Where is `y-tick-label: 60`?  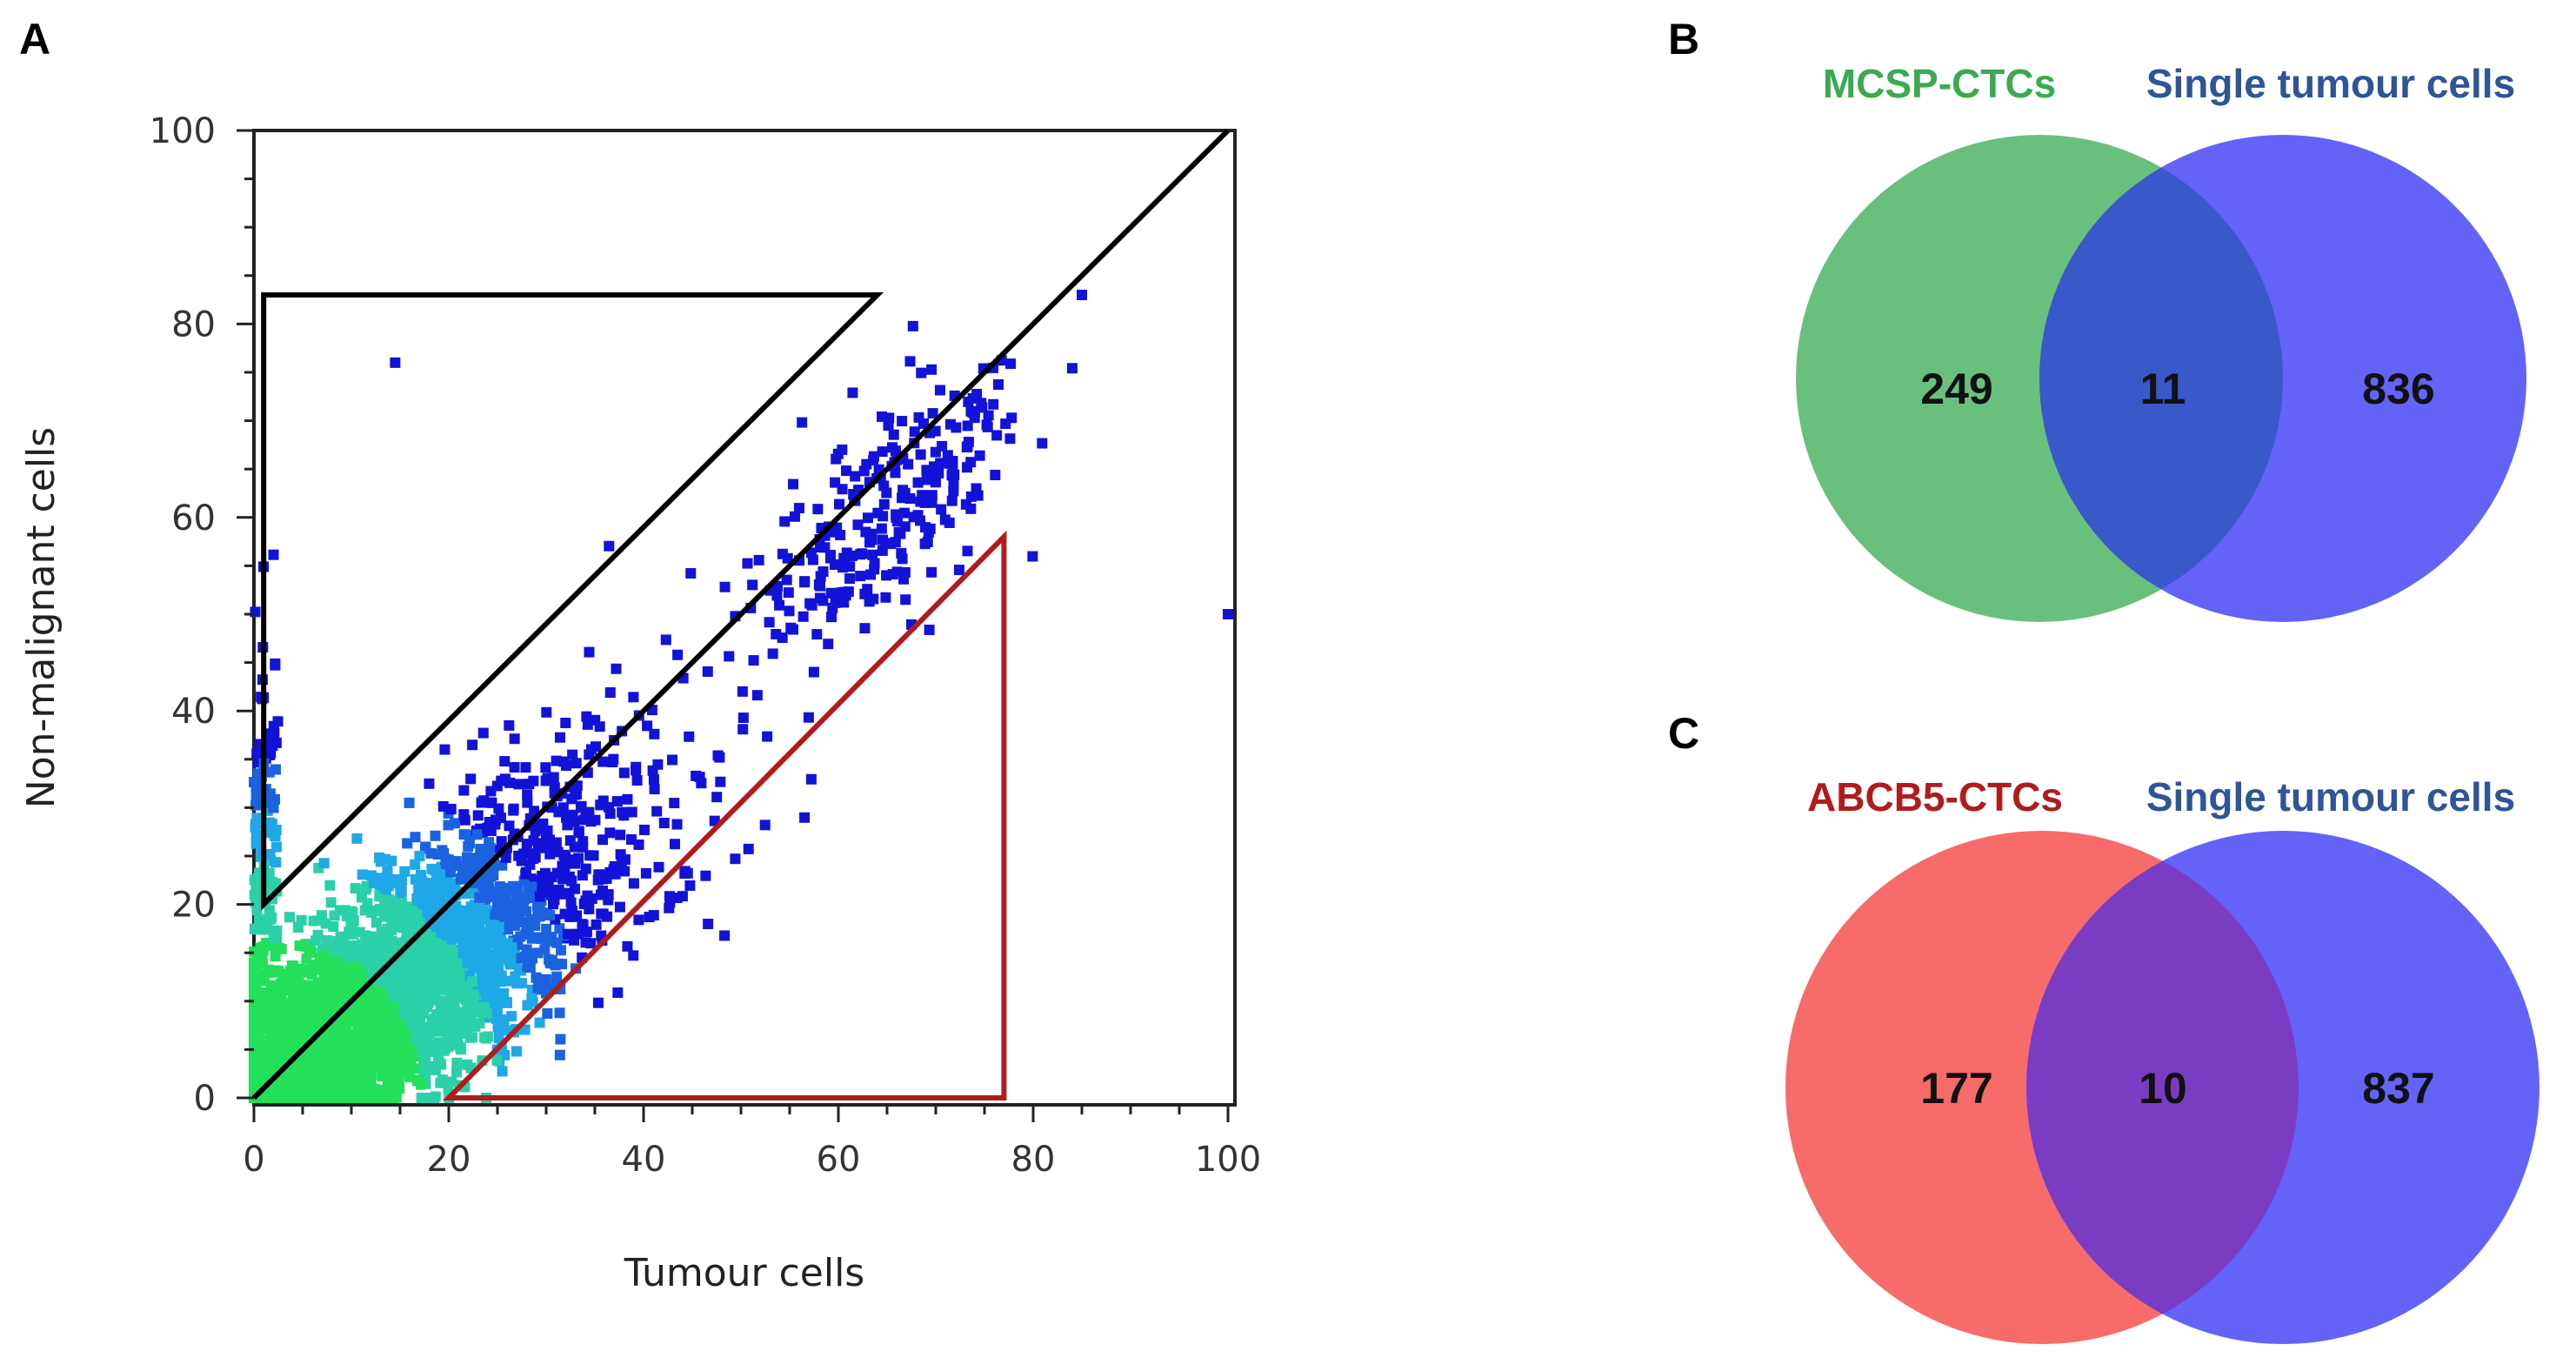
y-tick-label: 60 is located at coordinates (193, 518).